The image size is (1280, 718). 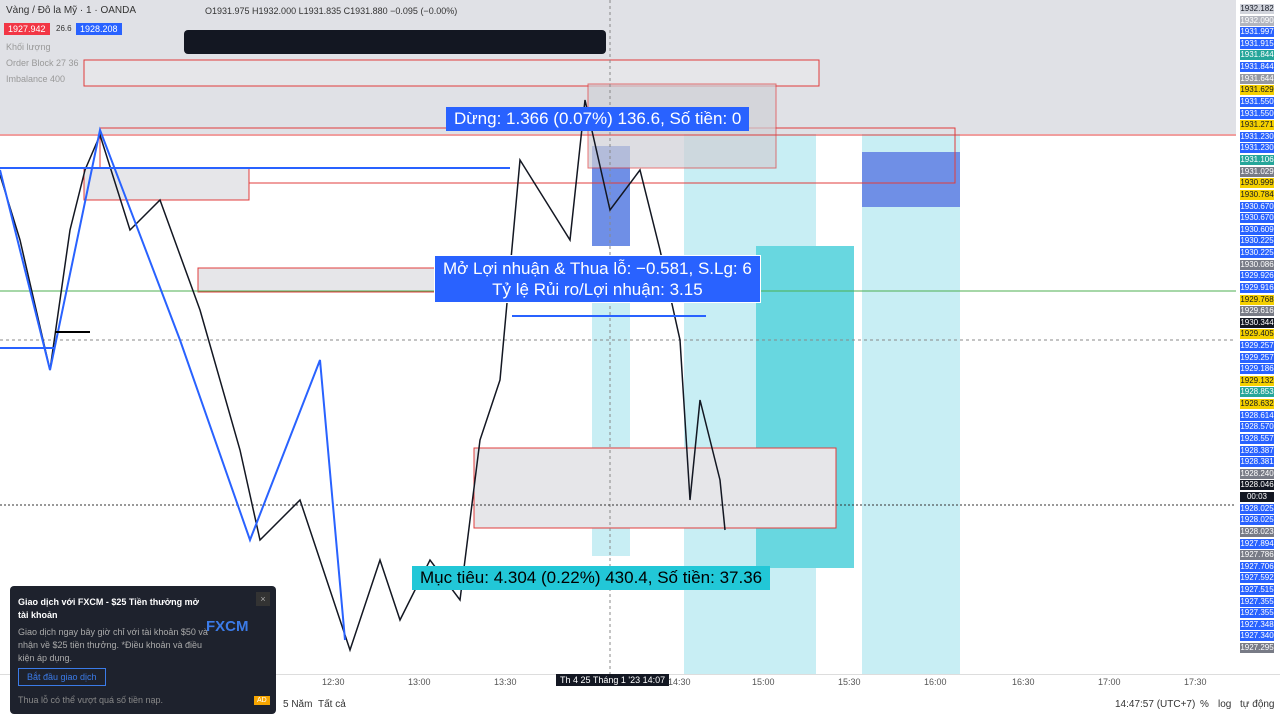 What do you see at coordinates (1257, 404) in the screenshot?
I see `price-label: 1928.632` at bounding box center [1257, 404].